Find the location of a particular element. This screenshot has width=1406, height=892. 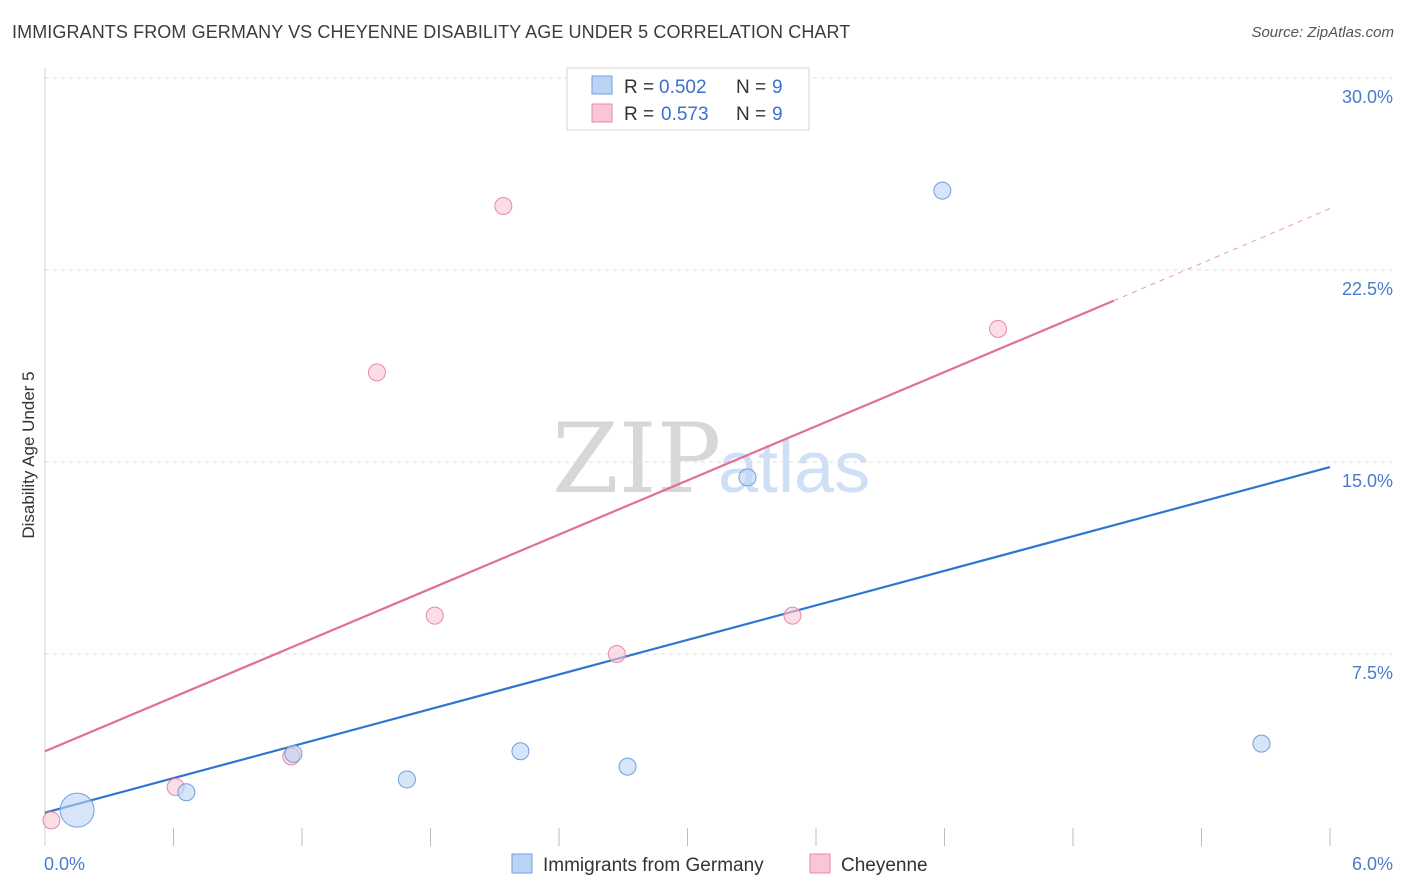

watermark-zip: ZIP is located at coordinates (636, 459).